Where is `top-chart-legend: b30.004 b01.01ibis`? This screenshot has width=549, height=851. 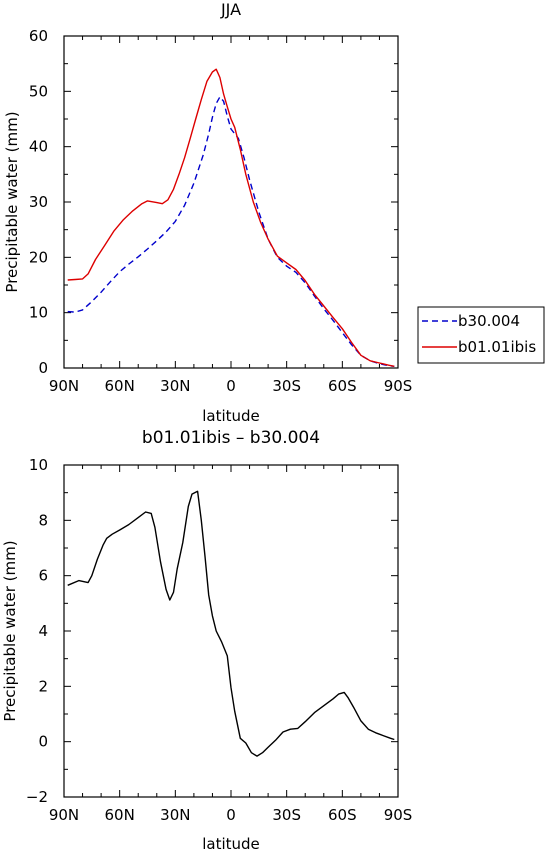
top-chart-legend: b30.004 b01.01ibis is located at coordinates (481, 335).